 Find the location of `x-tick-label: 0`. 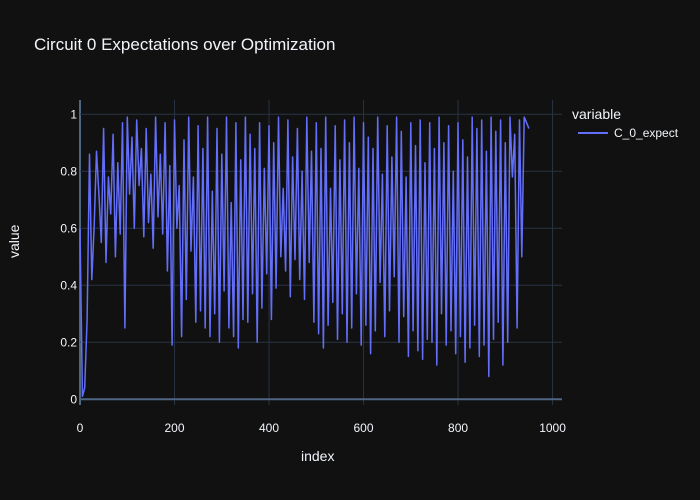

x-tick-label: 0 is located at coordinates (80, 428).